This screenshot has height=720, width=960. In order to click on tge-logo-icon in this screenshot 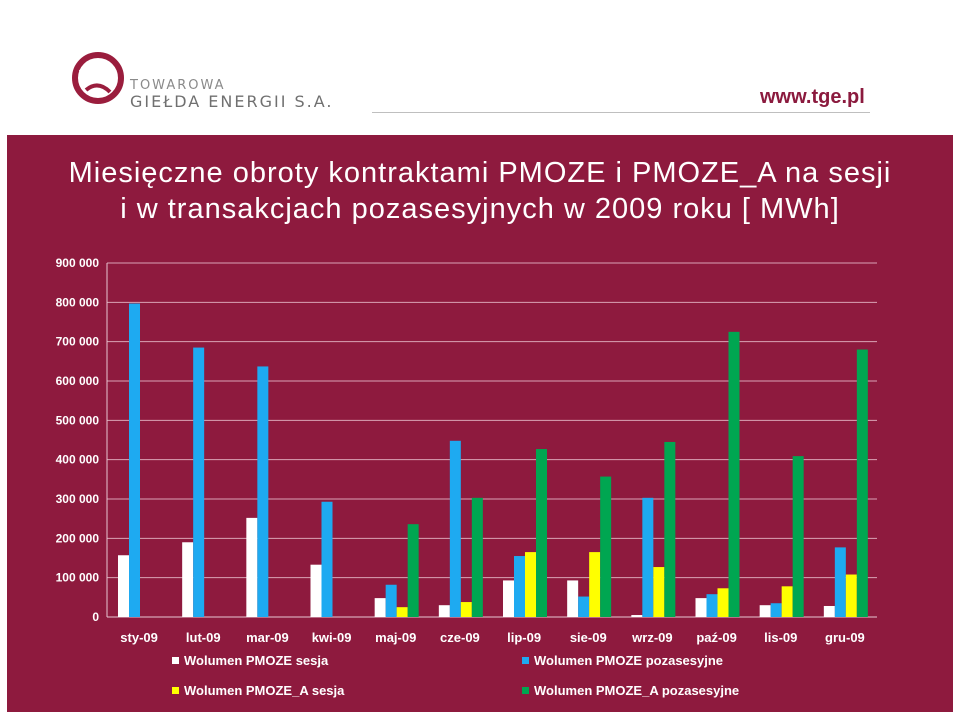, I will do `click(98, 78)`.